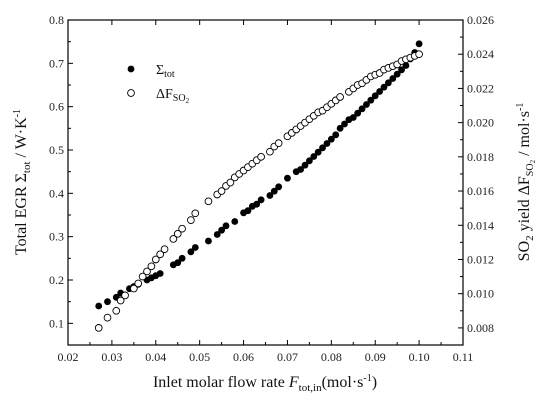 The image size is (550, 405). Describe the element at coordinates (56, 323) in the screenshot. I see `y-left-tick-label: 0.1` at that location.